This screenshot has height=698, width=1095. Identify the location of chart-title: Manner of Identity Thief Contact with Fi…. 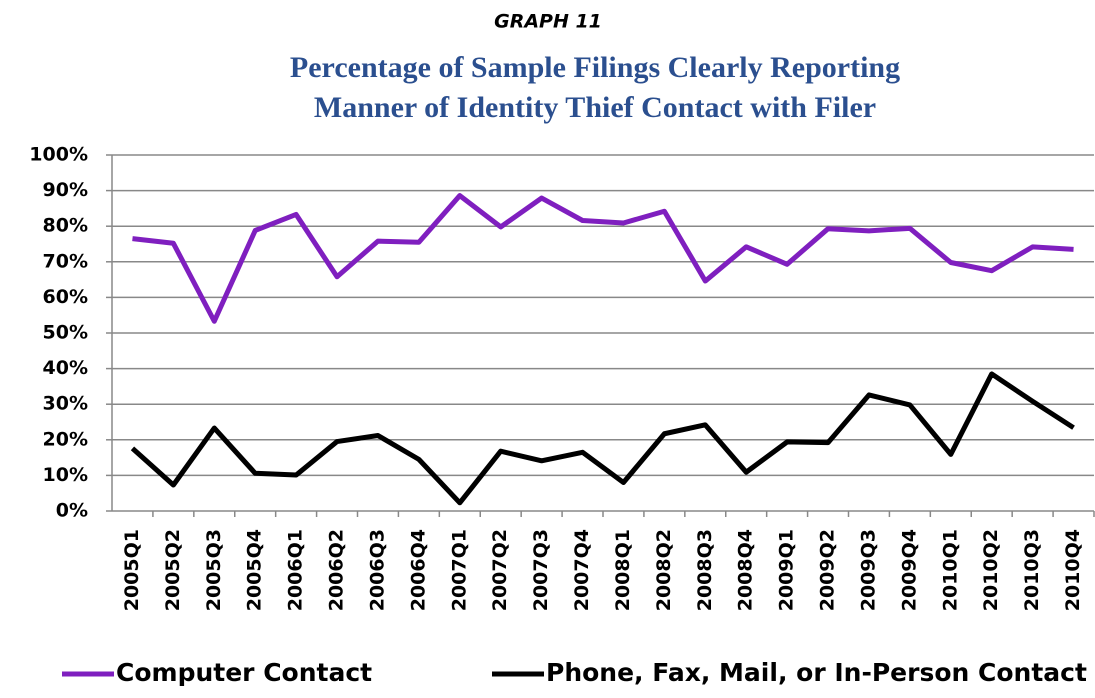
(595, 107).